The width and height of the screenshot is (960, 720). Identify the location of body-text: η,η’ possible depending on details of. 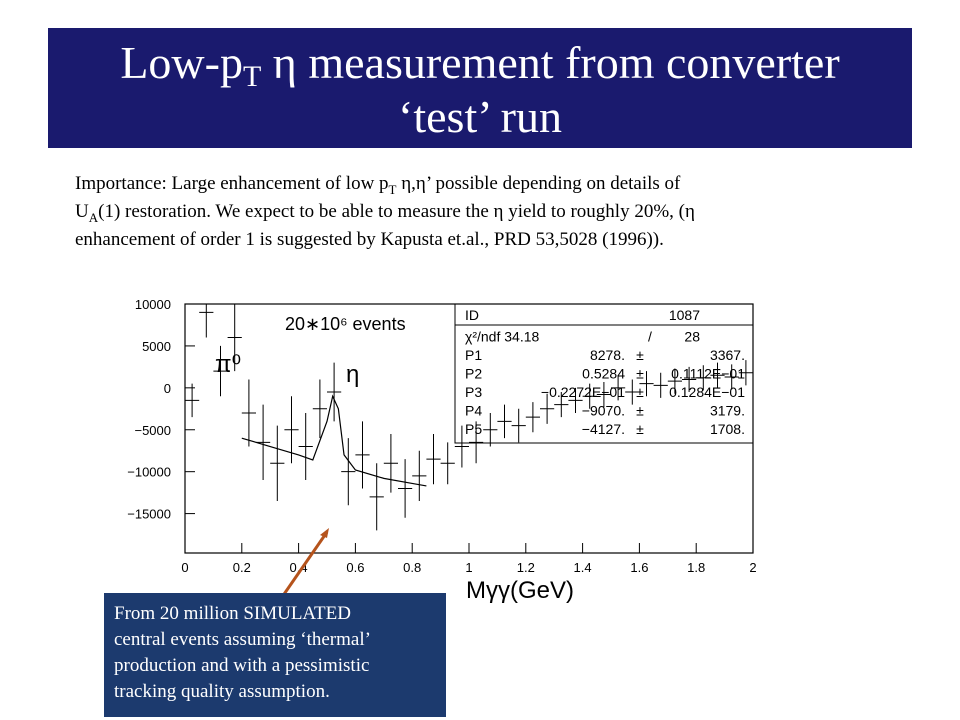
(539, 183).